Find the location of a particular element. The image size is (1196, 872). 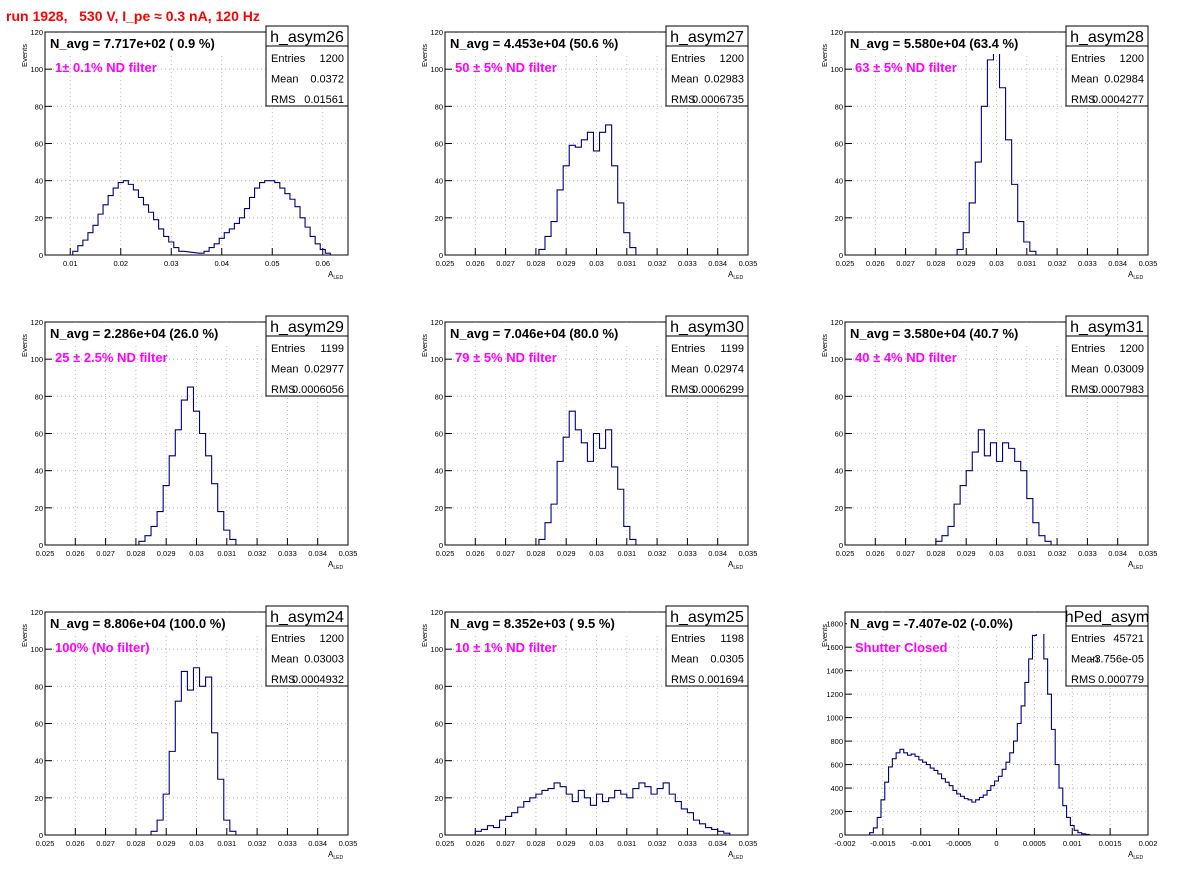

histogram-name: h_asym28 is located at coordinates (1107, 37).